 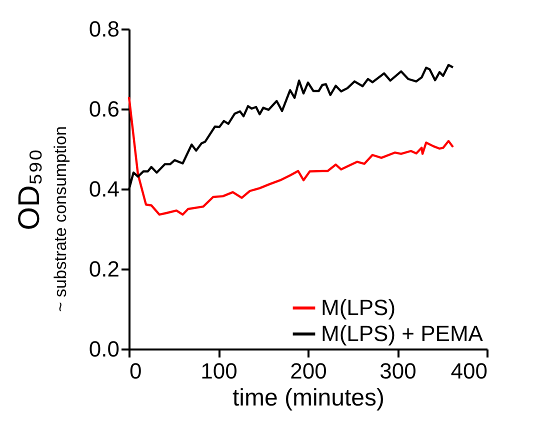 I want to click on y-tick-label: 0.2, so click(x=104, y=269).